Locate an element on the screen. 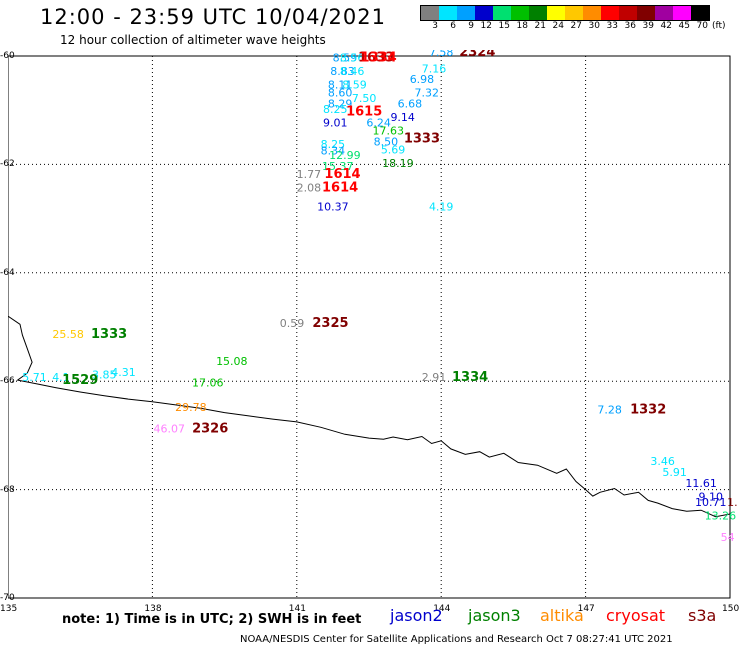 This screenshot has width=740, height=650. longitude-tick-label: 135 is located at coordinates (9, 609).